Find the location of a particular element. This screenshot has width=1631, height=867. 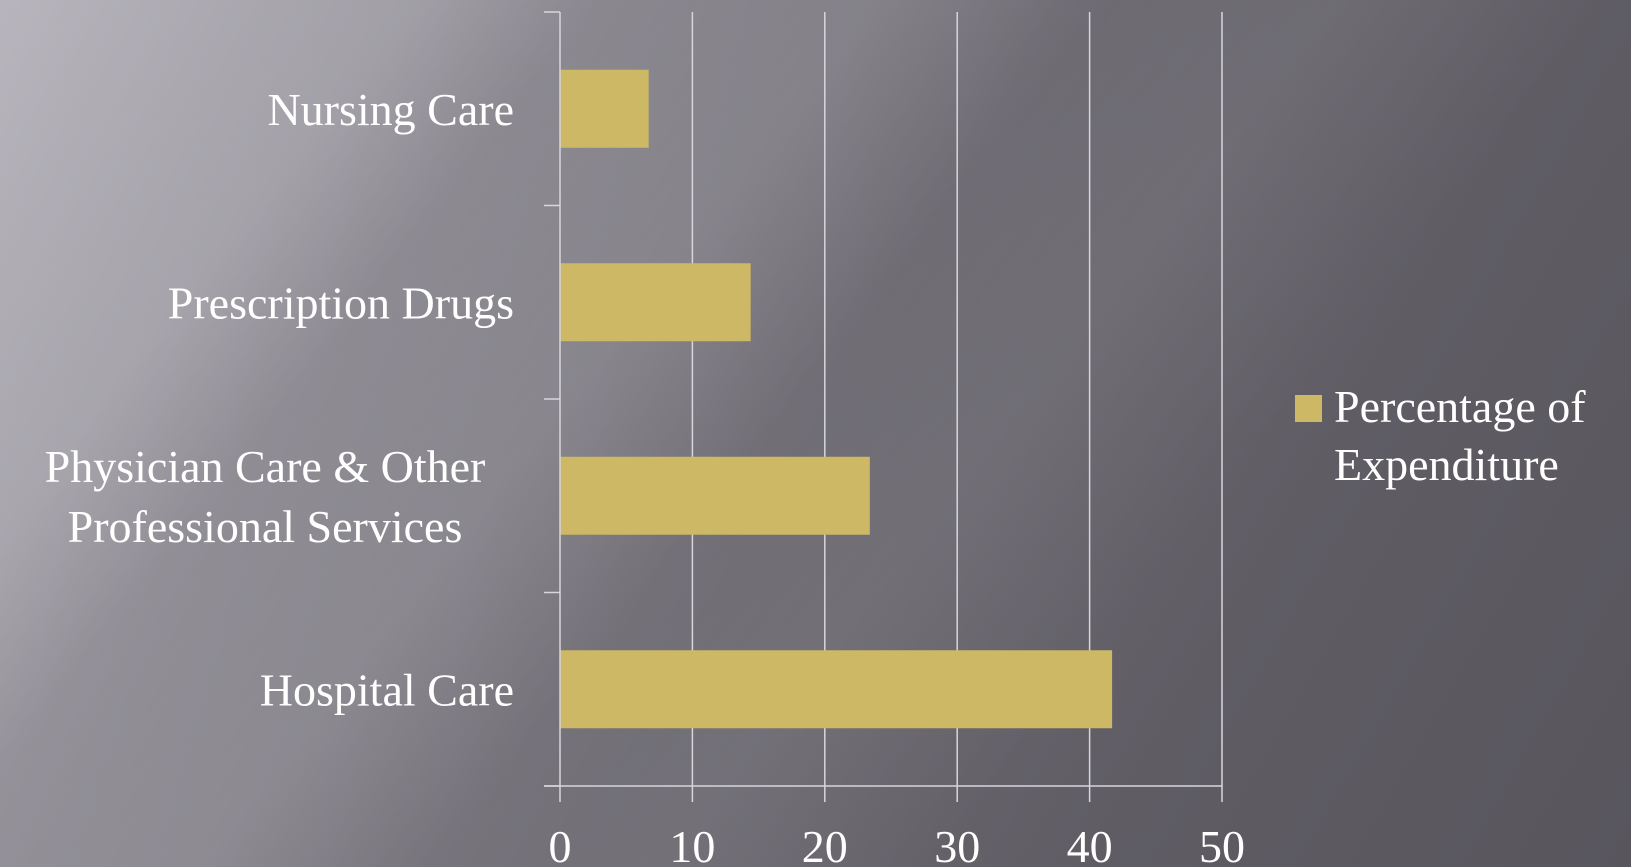

x-tick-label: 0 is located at coordinates (560, 844).